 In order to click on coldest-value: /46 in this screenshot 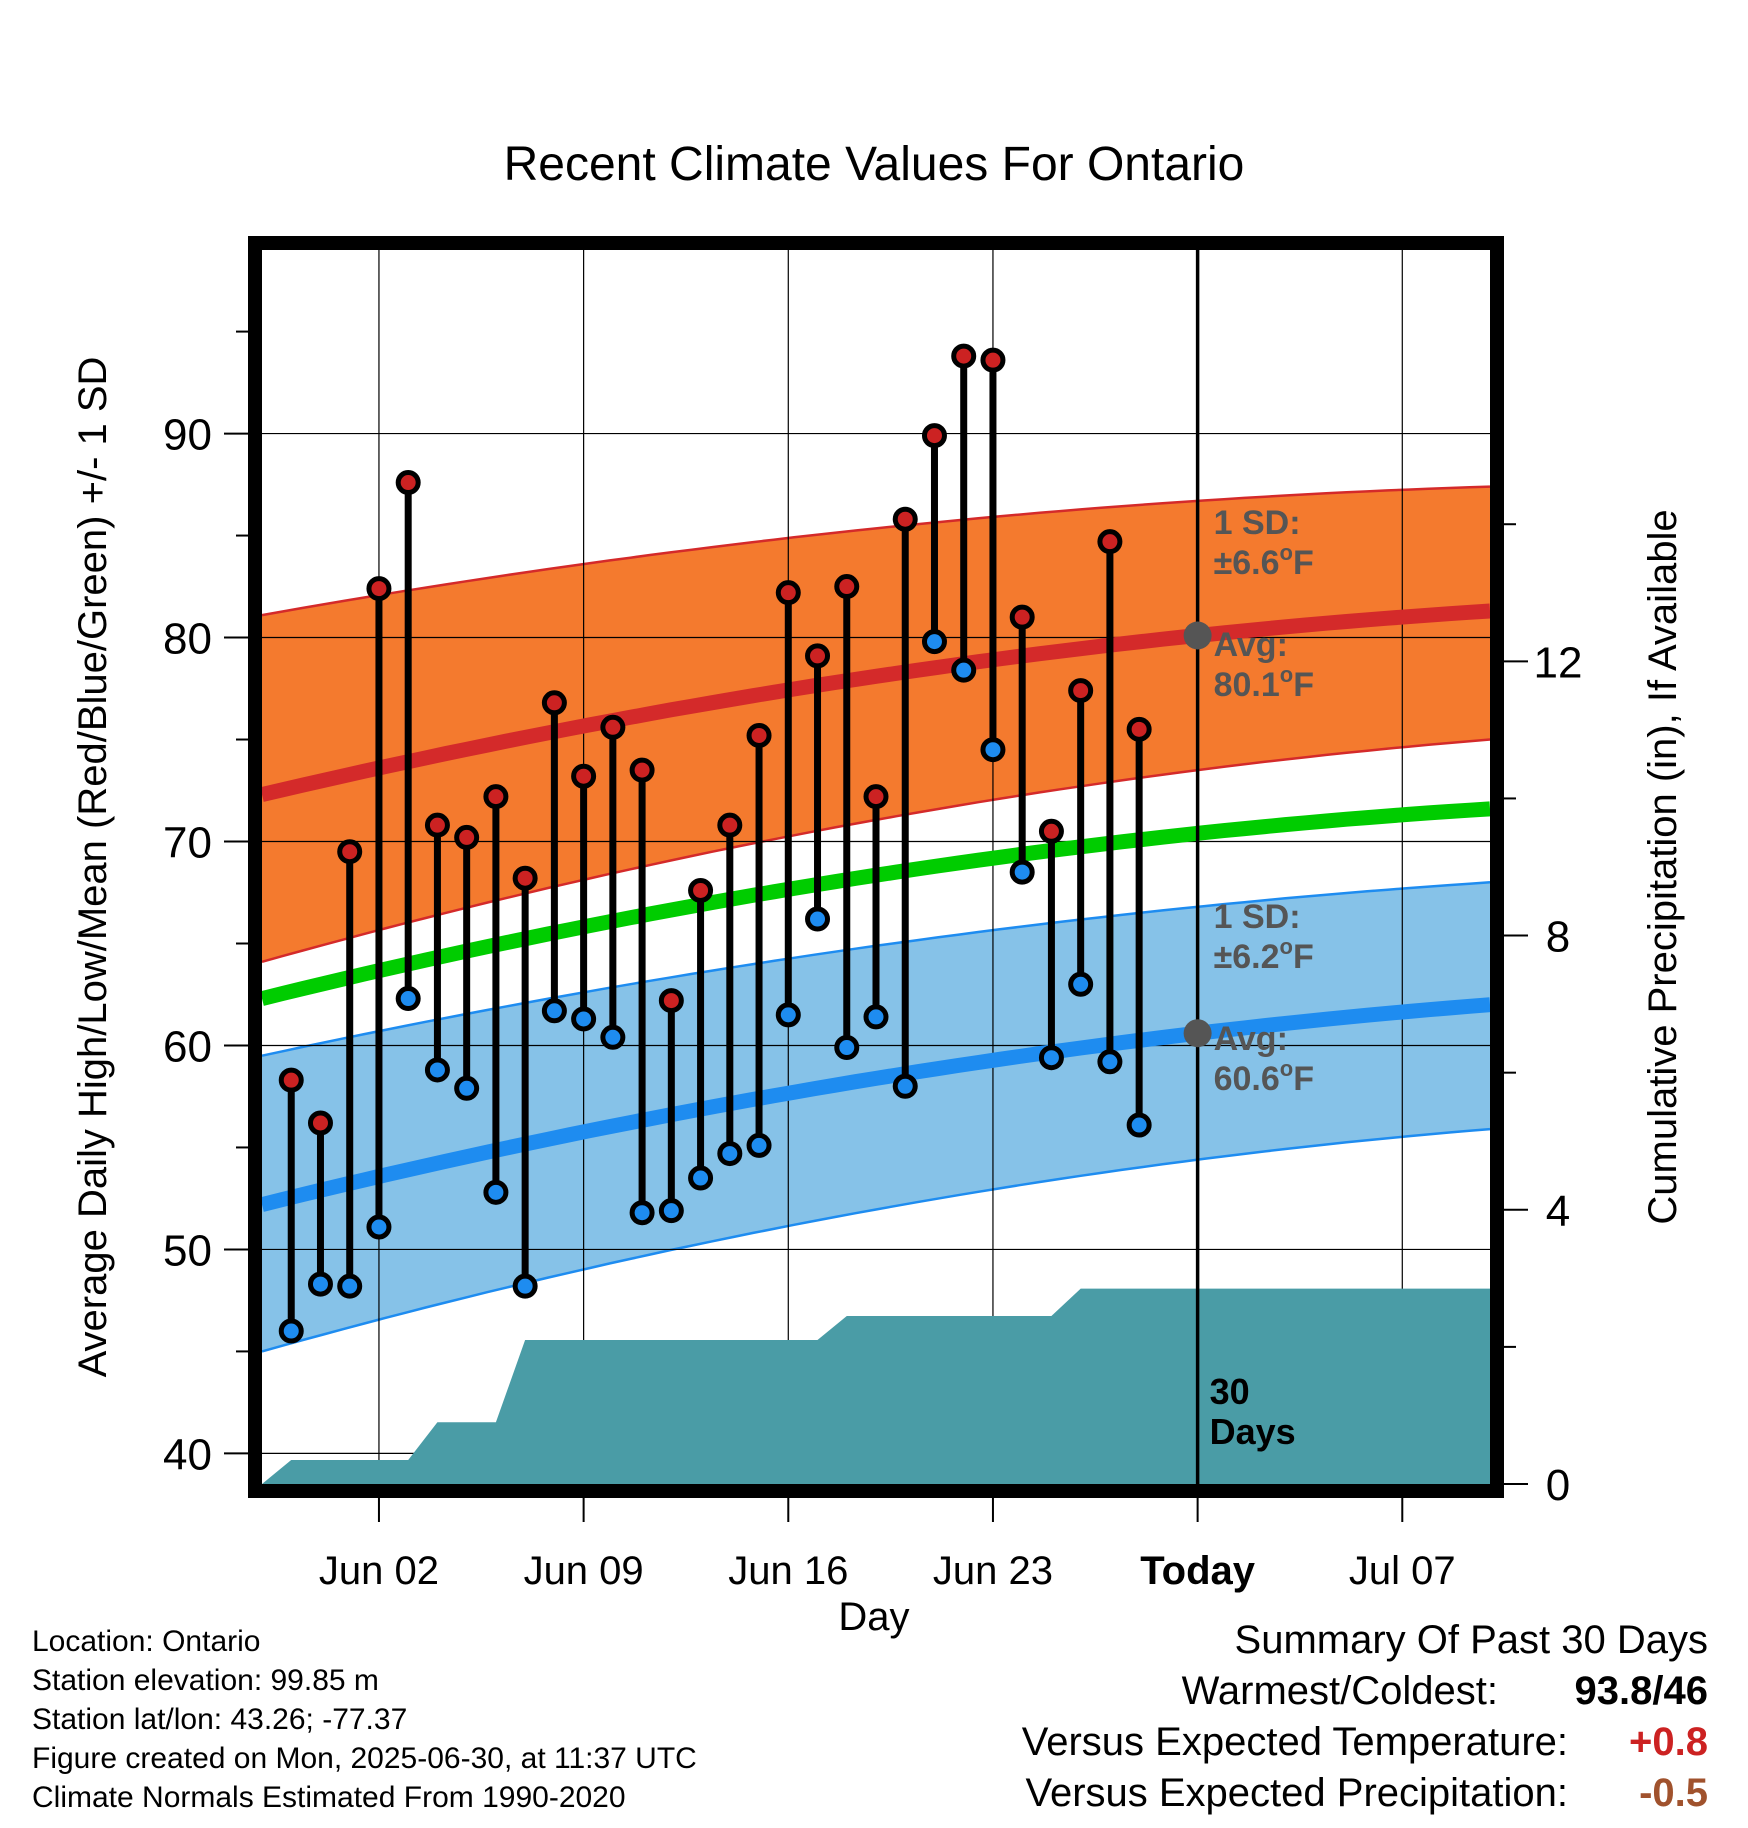, I will do `click(1680, 1691)`.